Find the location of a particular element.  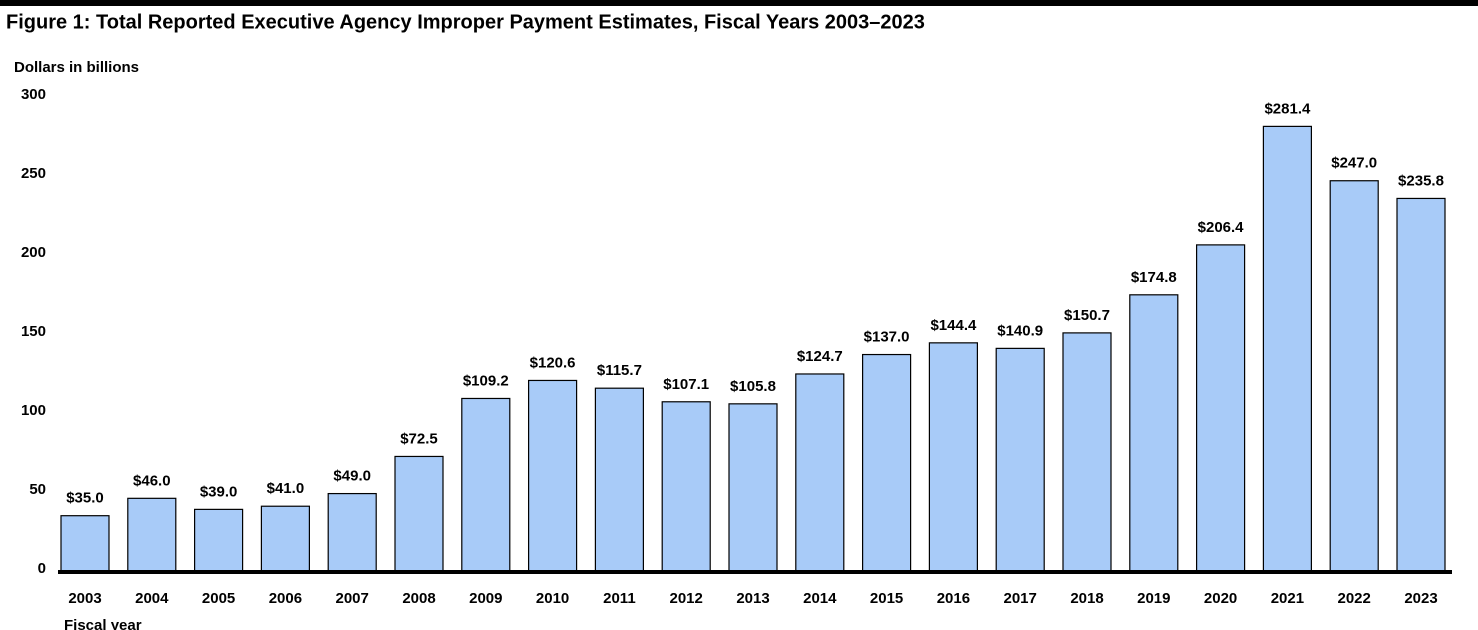

x-tick-label: 2012 is located at coordinates (686, 598).